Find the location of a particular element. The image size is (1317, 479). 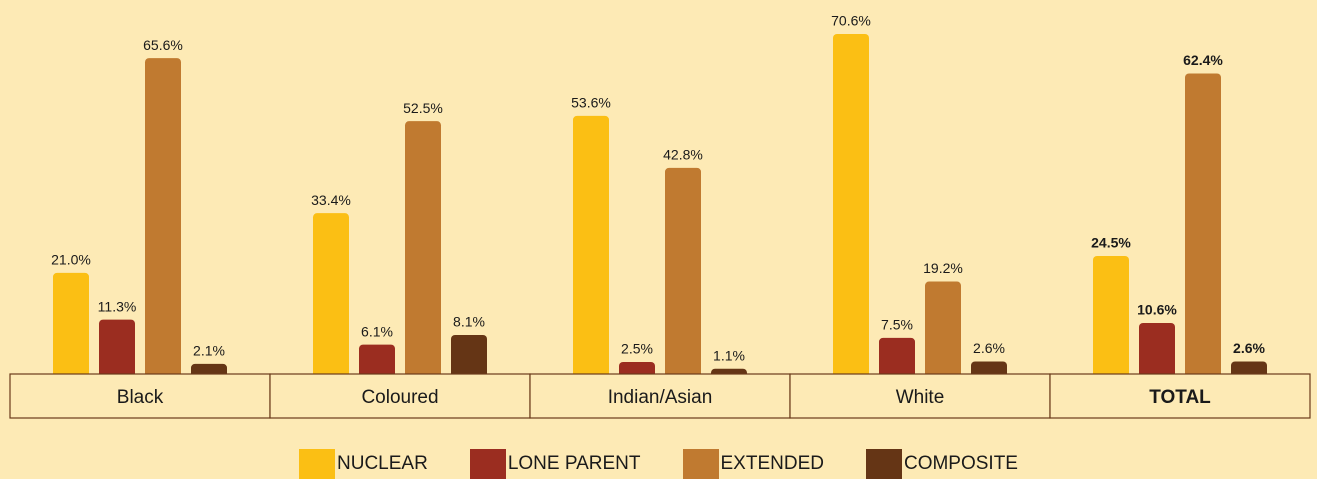

value-label: 70.6% is located at coordinates (851, 21).